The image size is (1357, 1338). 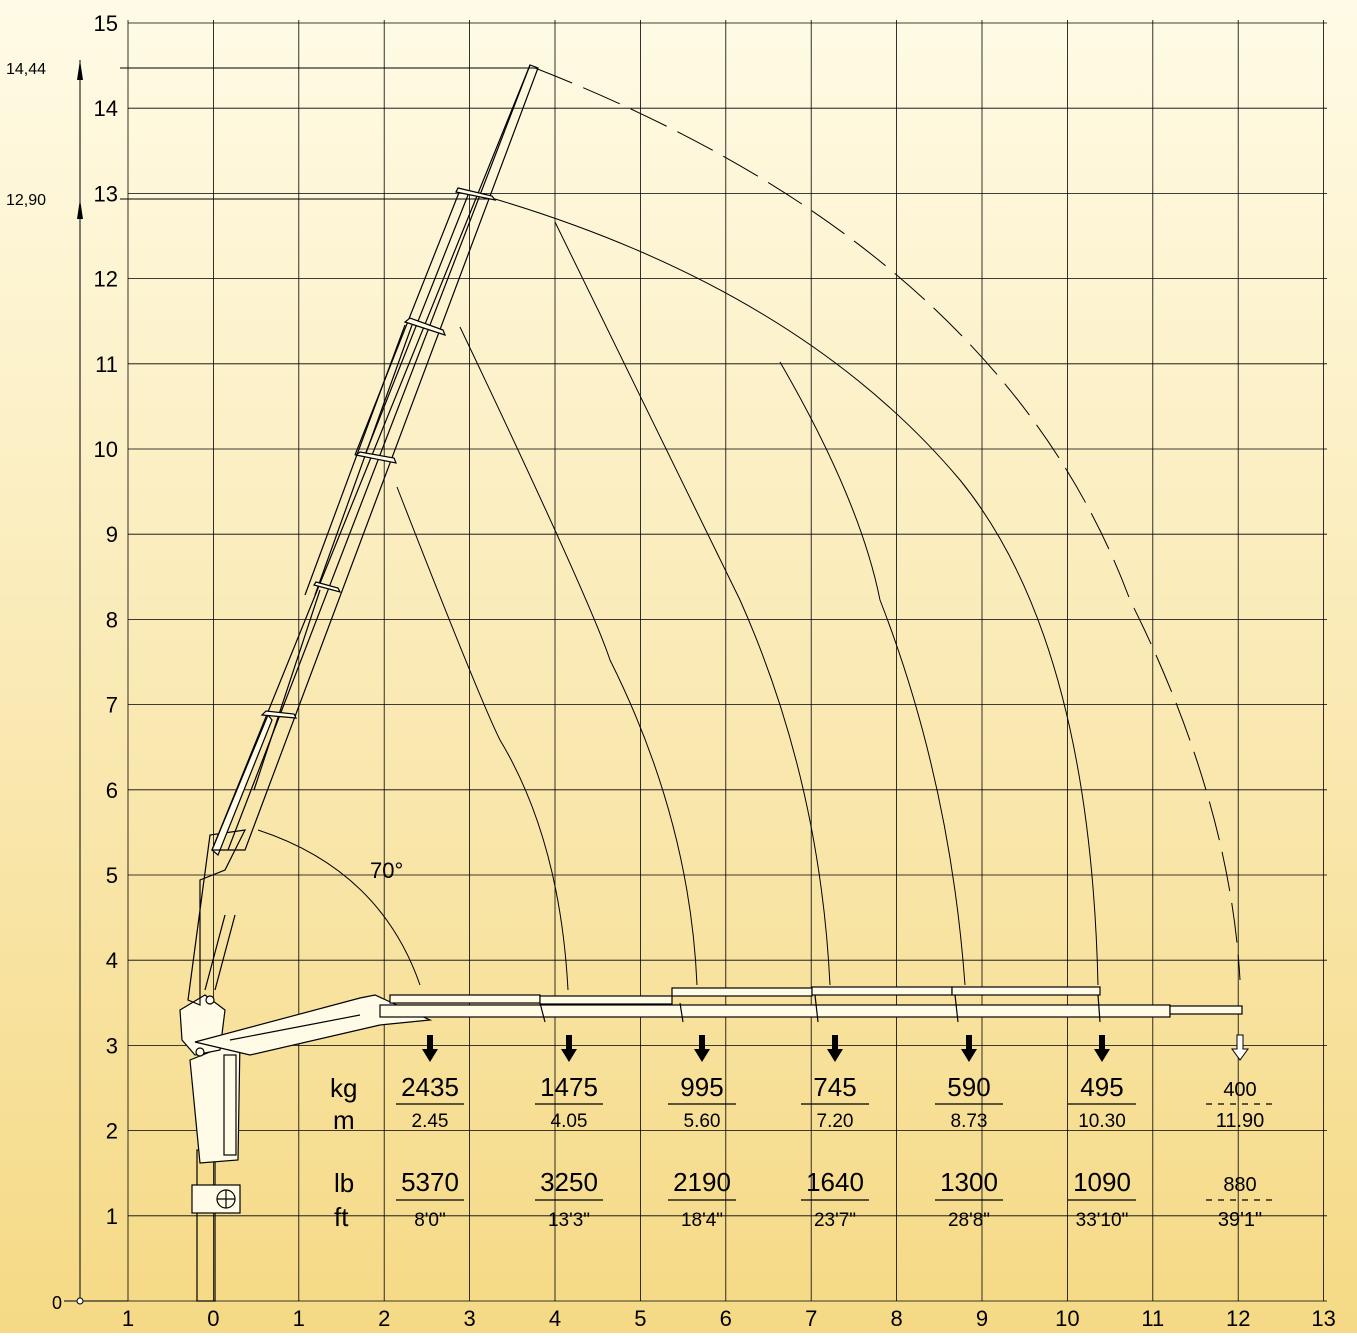 I want to click on unit-lb-label: lb, so click(x=344, y=1183).